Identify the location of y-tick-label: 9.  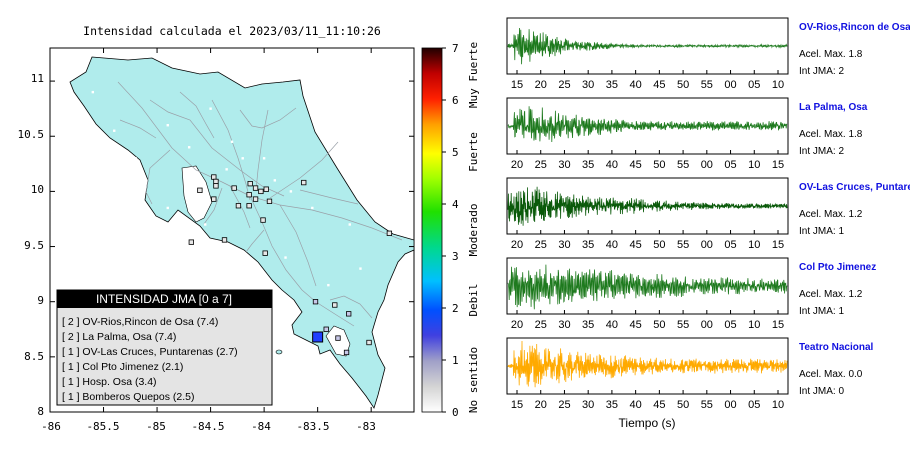
(40, 300).